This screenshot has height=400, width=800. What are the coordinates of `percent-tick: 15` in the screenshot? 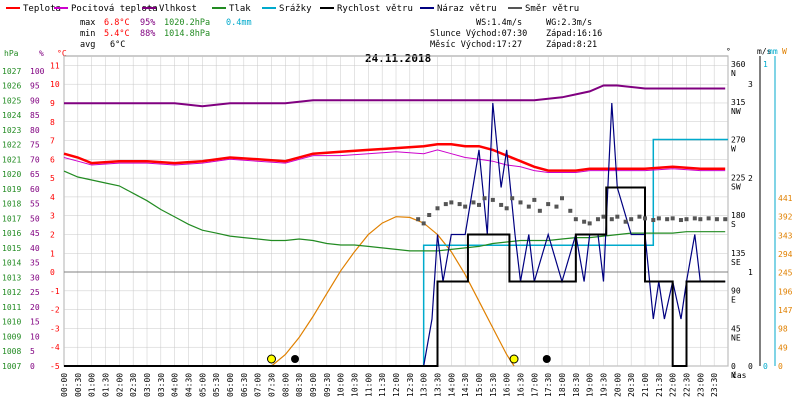 It's located at (35, 322).